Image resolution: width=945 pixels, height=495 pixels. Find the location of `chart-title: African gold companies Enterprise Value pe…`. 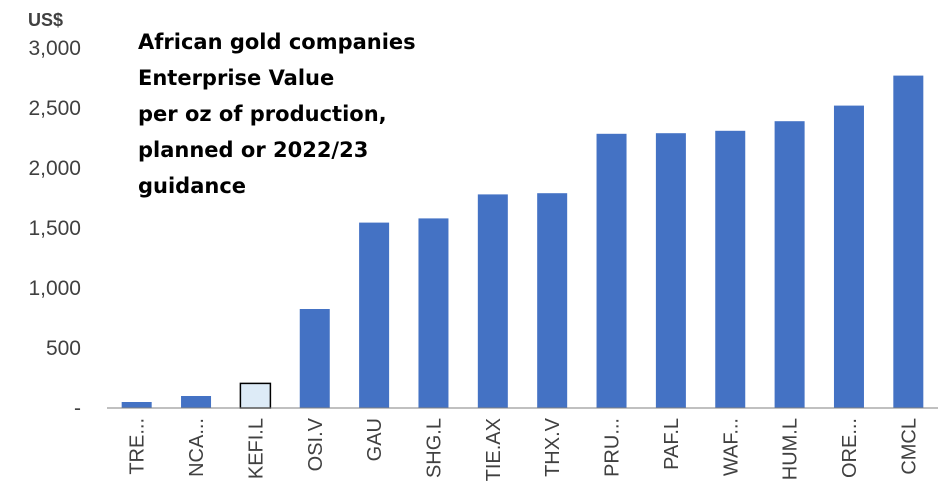

chart-title: African gold companies Enterprise Value pe… is located at coordinates (277, 114).